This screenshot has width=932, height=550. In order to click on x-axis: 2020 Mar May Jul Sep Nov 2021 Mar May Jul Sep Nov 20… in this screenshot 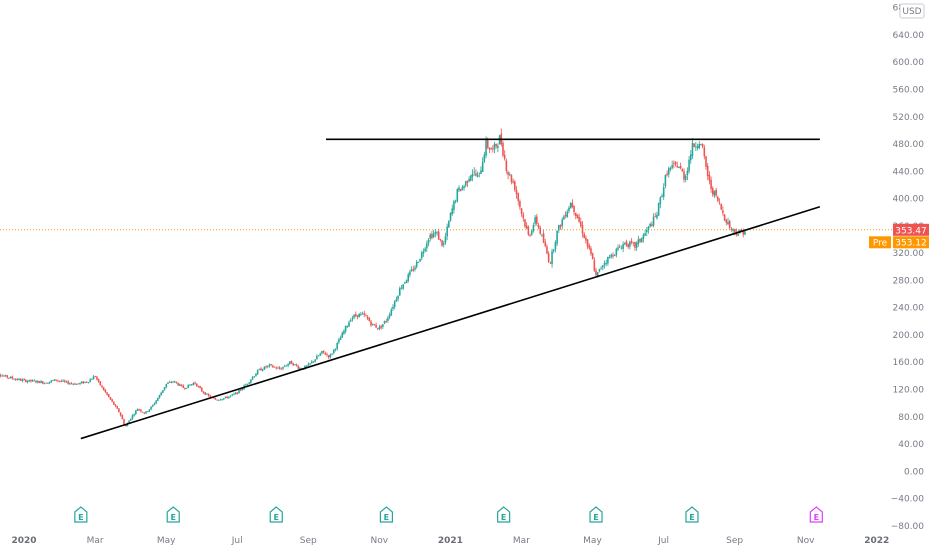, I will do `click(450, 541)`.